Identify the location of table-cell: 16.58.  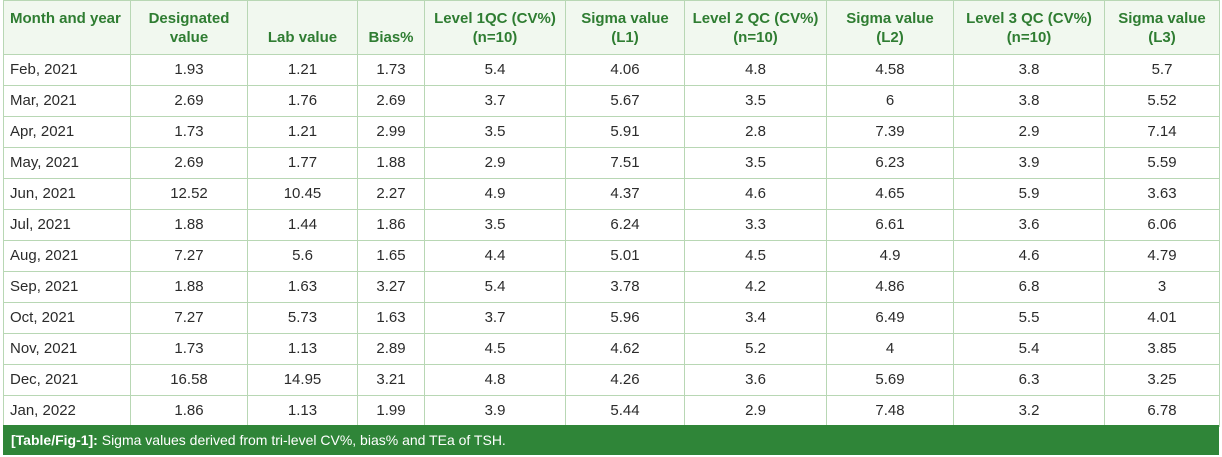
(189, 380).